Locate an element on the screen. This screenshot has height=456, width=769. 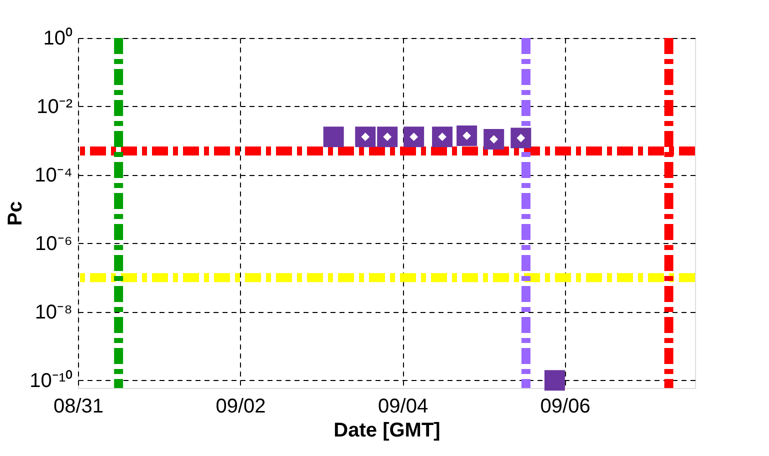
y-tick-label: 10⁰ is located at coordinates (57, 38).